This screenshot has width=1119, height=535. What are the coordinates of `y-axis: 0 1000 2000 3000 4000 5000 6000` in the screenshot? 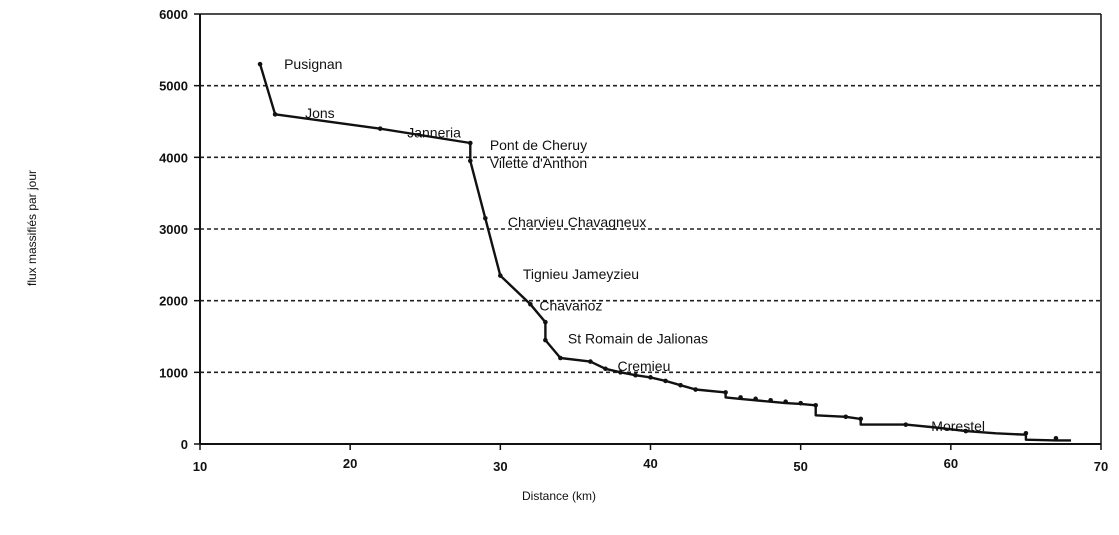 It's located at (179, 229).